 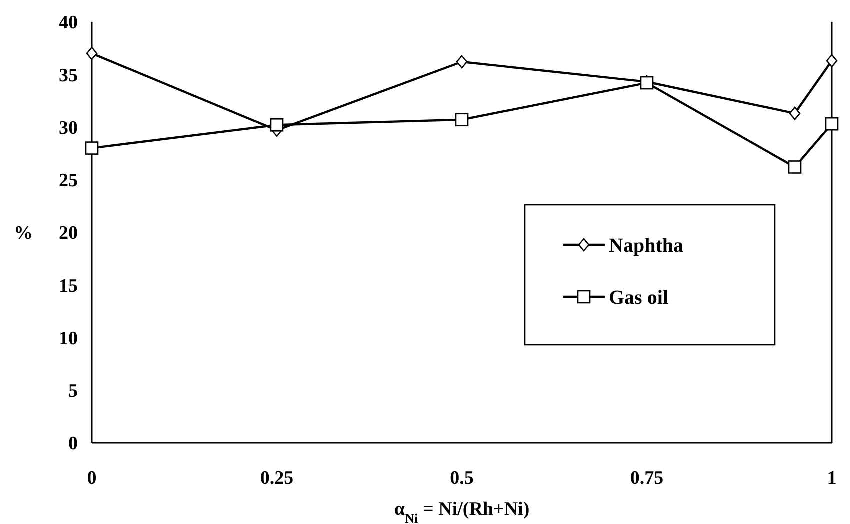 I want to click on y-tick-label: 40, so click(x=68, y=23).